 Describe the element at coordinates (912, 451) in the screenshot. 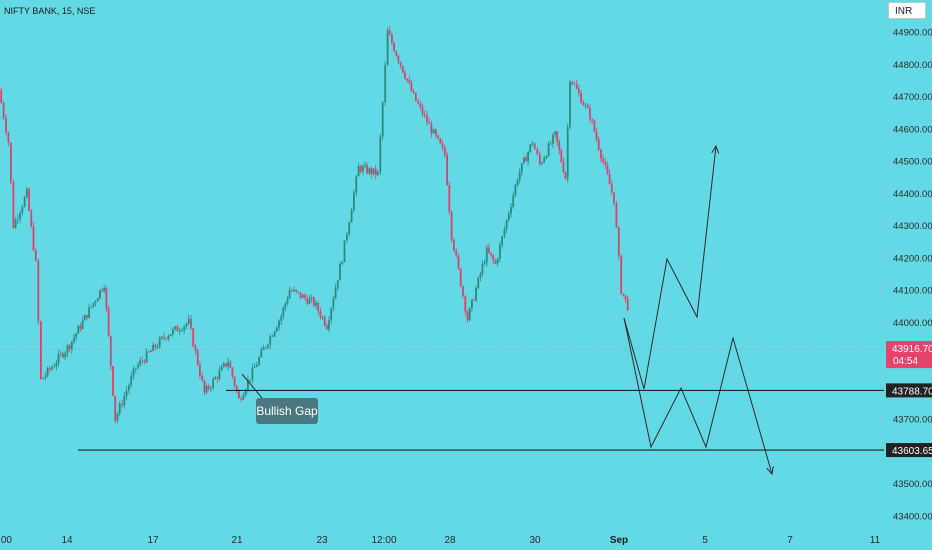

I see `level-tag-value: 43603.65` at that location.